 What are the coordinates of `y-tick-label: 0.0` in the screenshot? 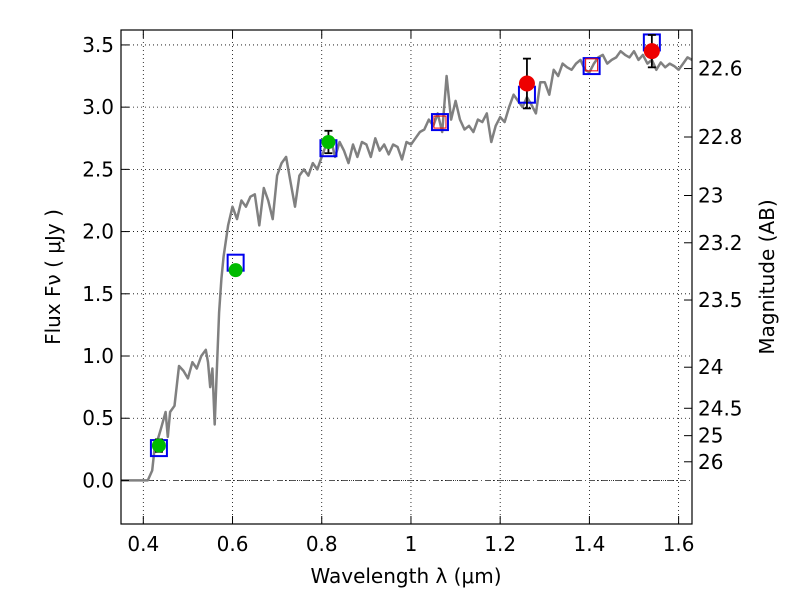 It's located at (98, 480).